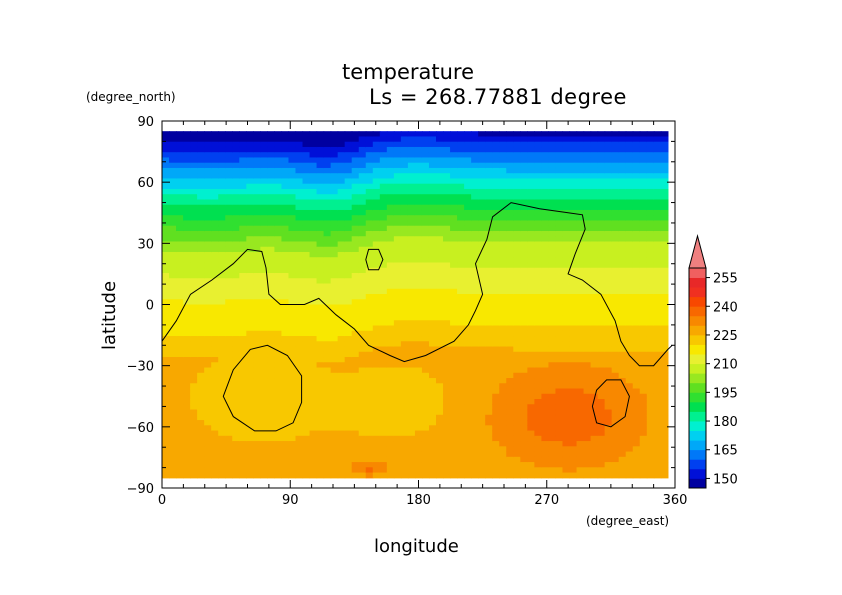 The image size is (842, 595). I want to click on y-tick-label: 30, so click(145, 244).